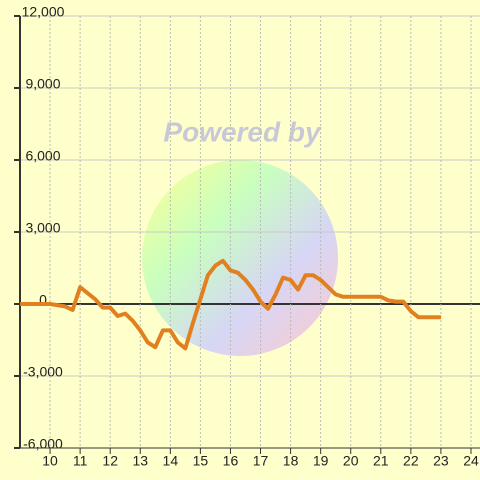 The width and height of the screenshot is (480, 480). What do you see at coordinates (411, 461) in the screenshot?
I see `x-tick-label: 22` at bounding box center [411, 461].